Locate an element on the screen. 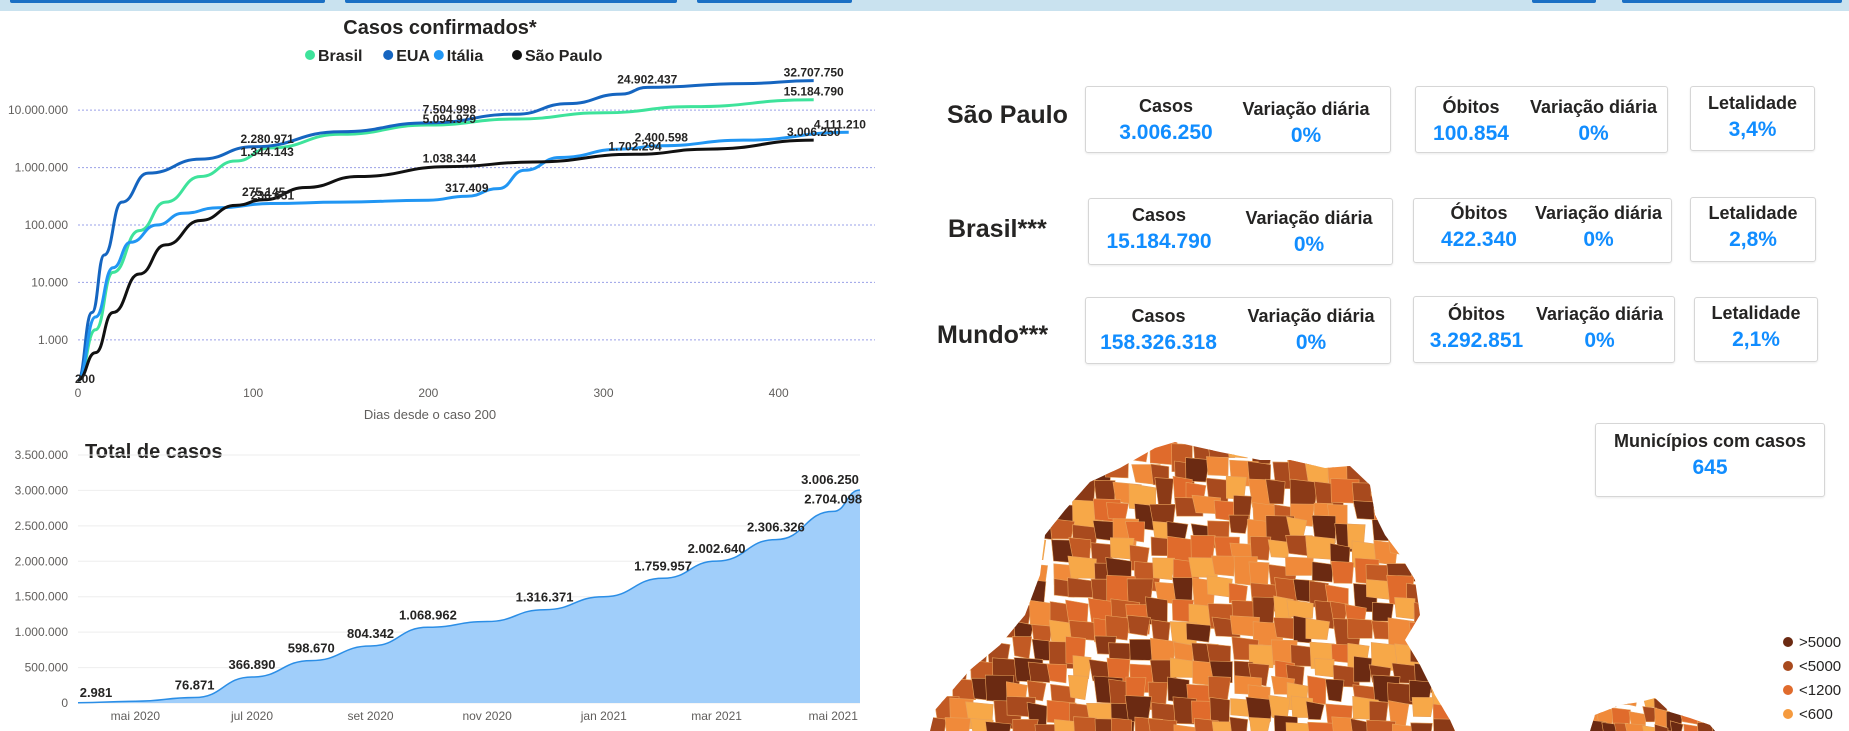 The height and width of the screenshot is (731, 1849). region-name-sao-paulo: São Paulo is located at coordinates (1007, 115).